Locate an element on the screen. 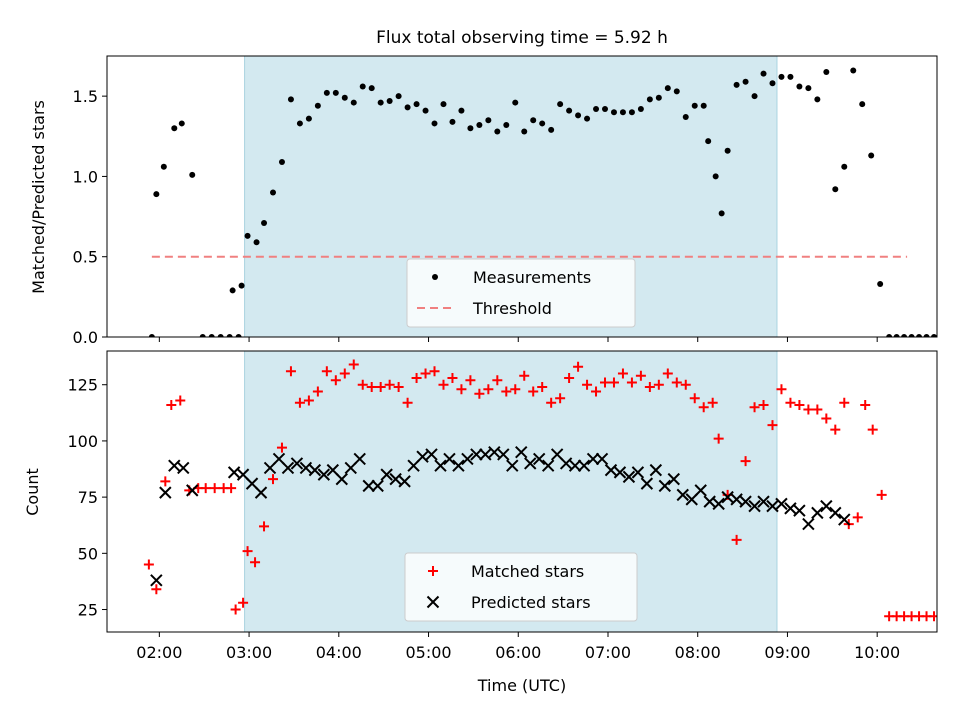 This screenshot has height=720, width=960. lower-y-tick-label: 75 is located at coordinates (88, 497).